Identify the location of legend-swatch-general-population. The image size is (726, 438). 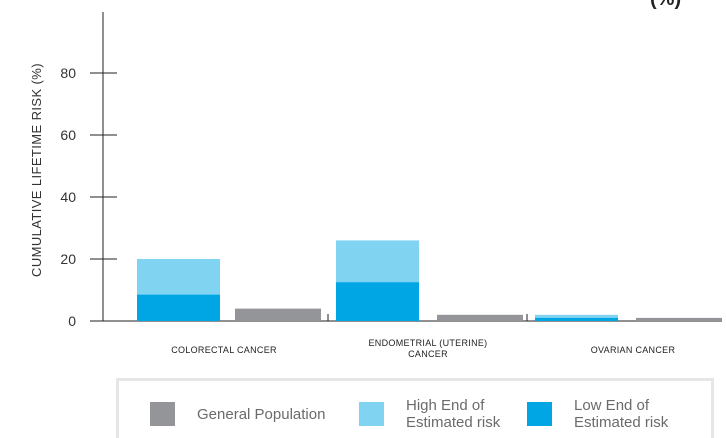
(162, 414).